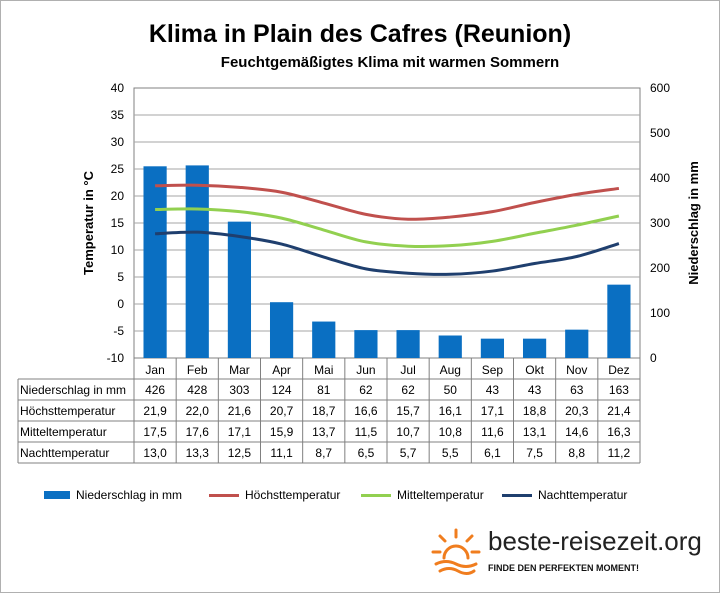 This screenshot has width=720, height=593. Describe the element at coordinates (693, 223) in the screenshot. I see `y-right-axis-title: Niederschlag in mm` at that location.